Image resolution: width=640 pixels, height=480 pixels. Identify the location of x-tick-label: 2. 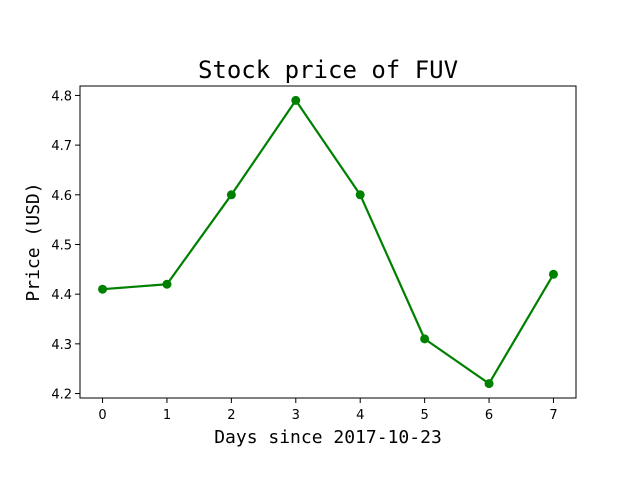
(231, 415).